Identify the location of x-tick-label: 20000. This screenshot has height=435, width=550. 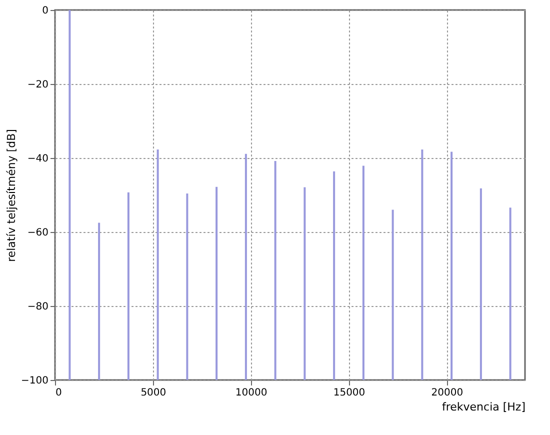
(447, 393).